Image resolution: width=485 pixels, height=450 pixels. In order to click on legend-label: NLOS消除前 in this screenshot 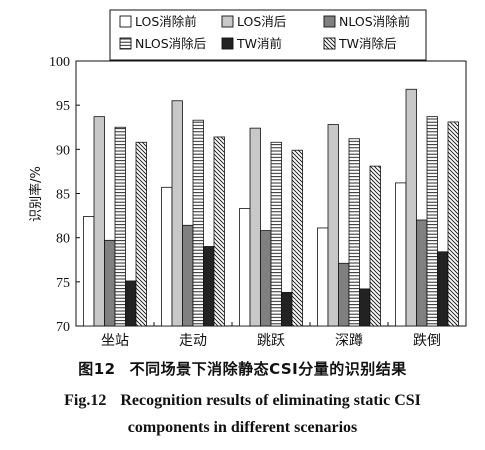, I will do `click(374, 21)`.